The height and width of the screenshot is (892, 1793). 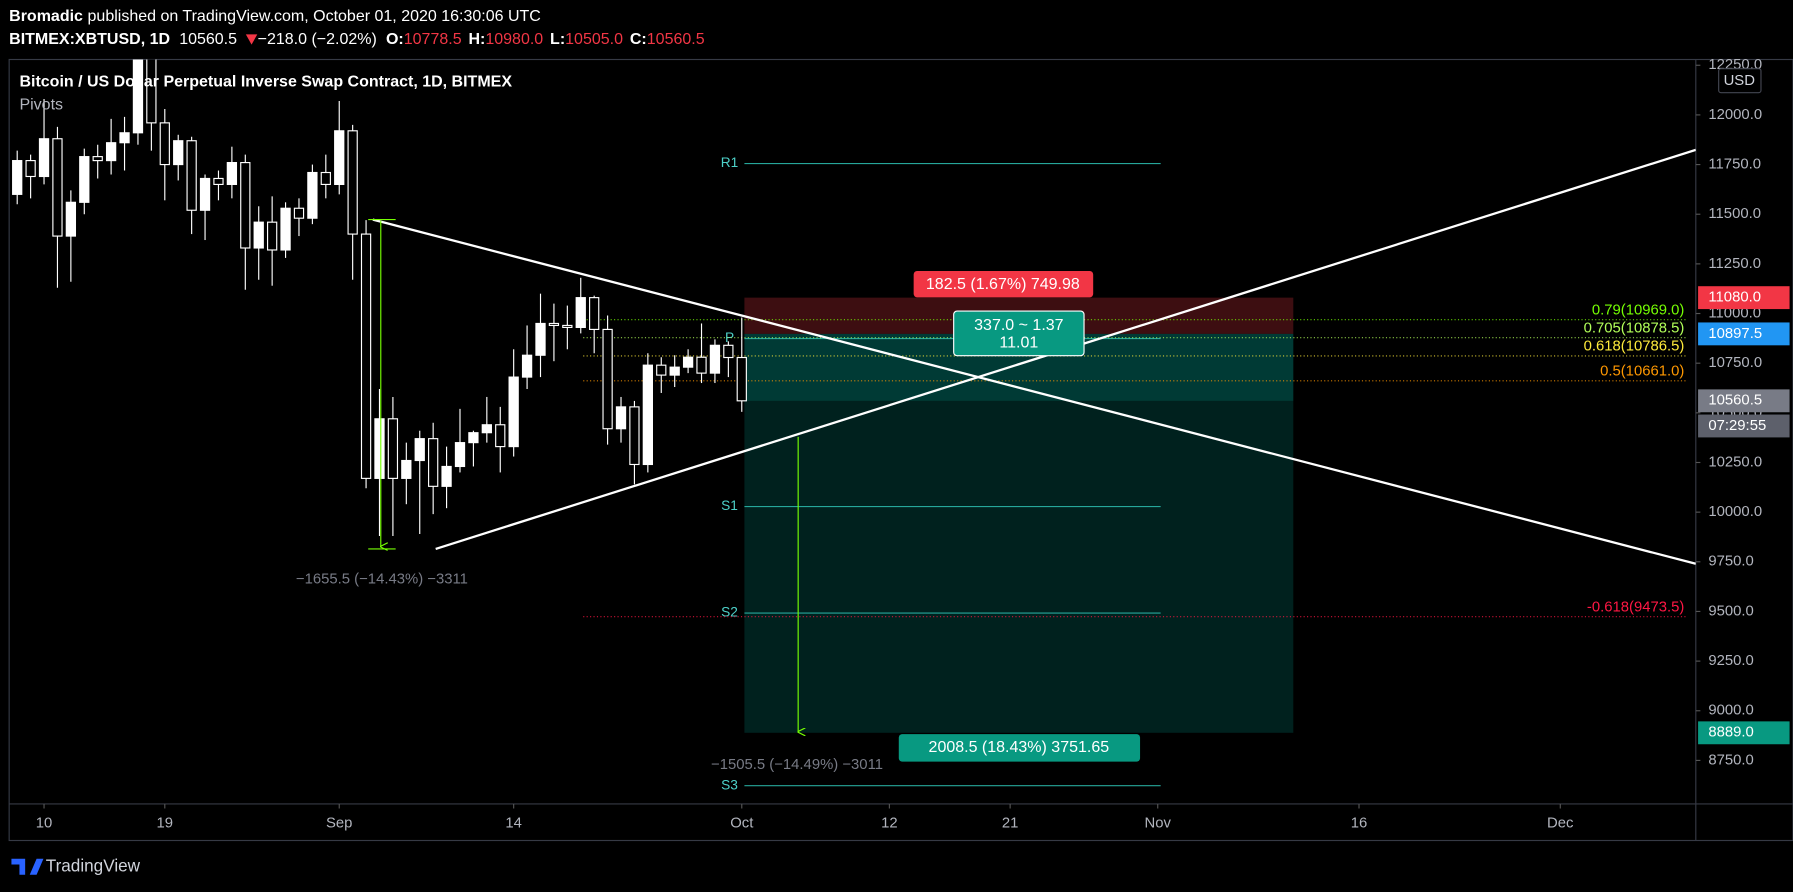 I want to click on o: 10778.5, so click(x=433, y=39).